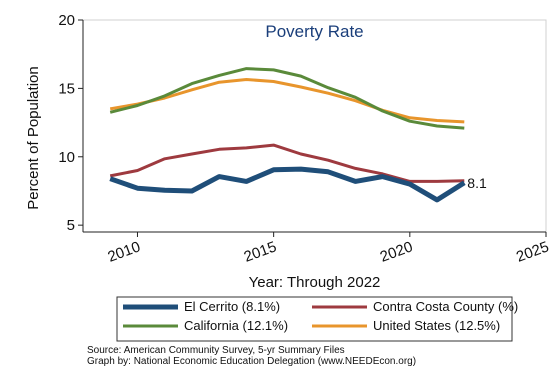 The height and width of the screenshot is (379, 557). I want to click on united-states-line, so click(287, 101).